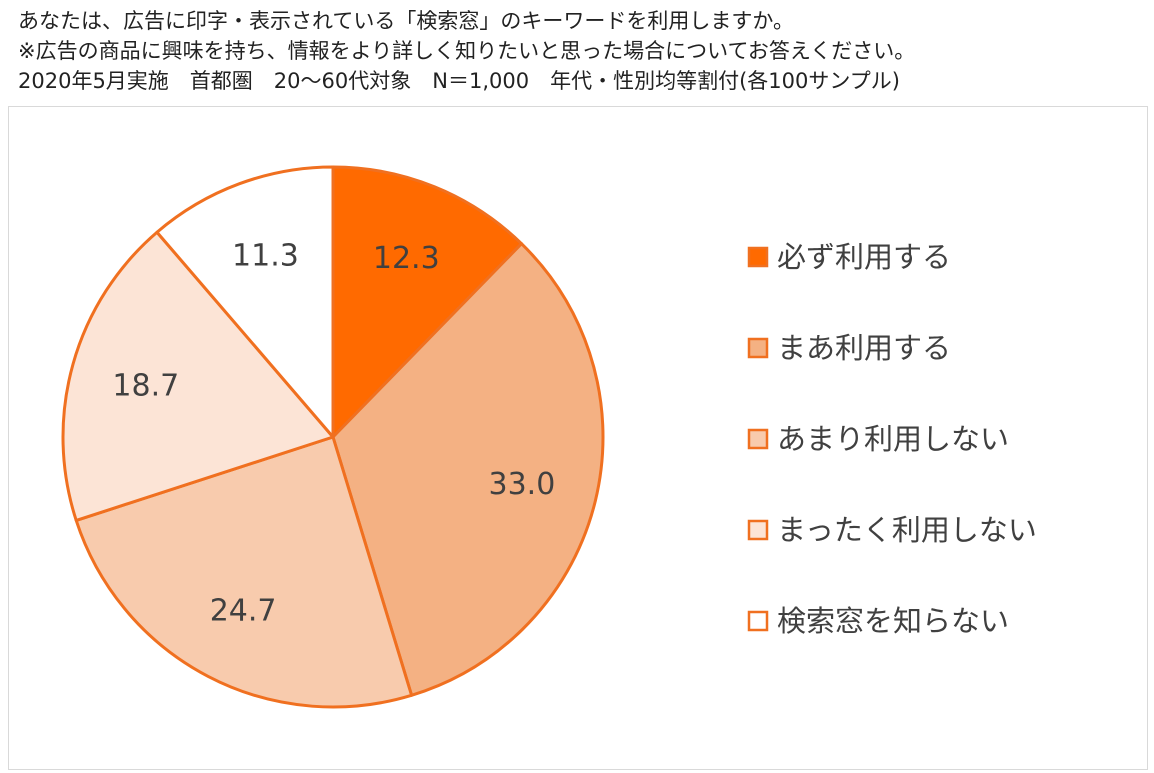 The height and width of the screenshot is (773, 1154). I want to click on legend-label-4: まったく利用しない, so click(907, 530).